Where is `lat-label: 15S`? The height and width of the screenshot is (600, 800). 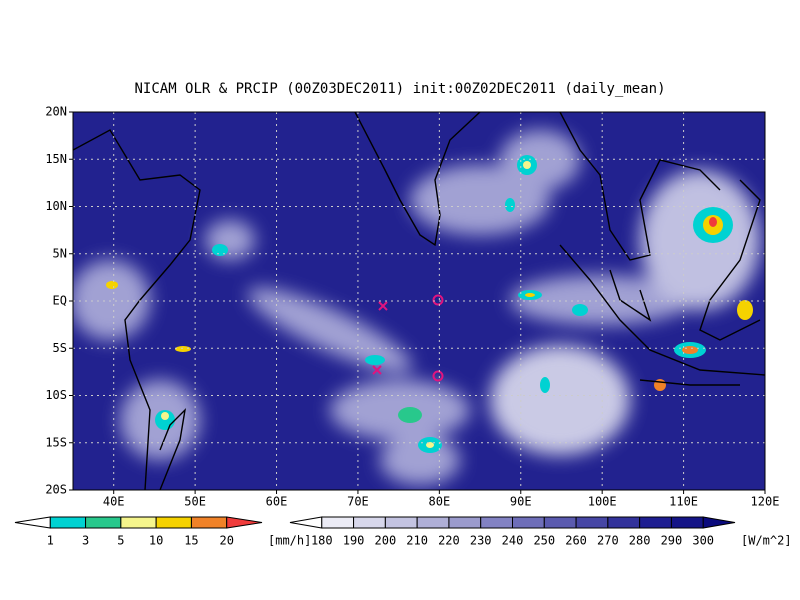 lat-label: 15S is located at coordinates (56, 442).